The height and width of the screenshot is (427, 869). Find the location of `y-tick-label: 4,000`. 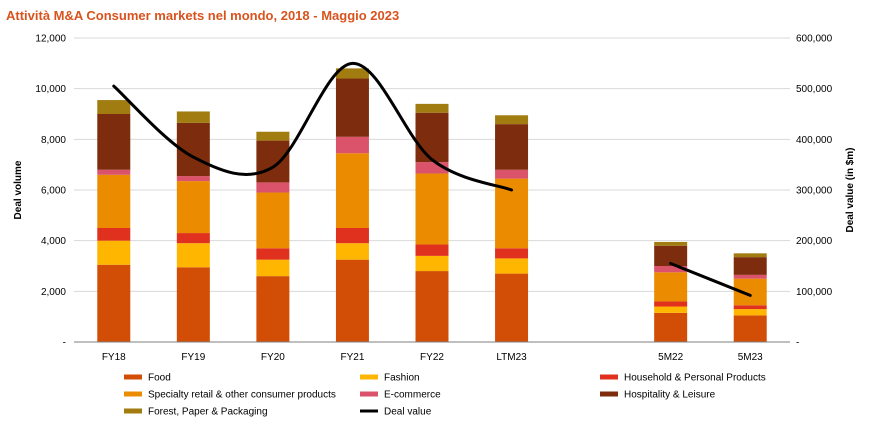

y-tick-label: 4,000 is located at coordinates (53, 241).